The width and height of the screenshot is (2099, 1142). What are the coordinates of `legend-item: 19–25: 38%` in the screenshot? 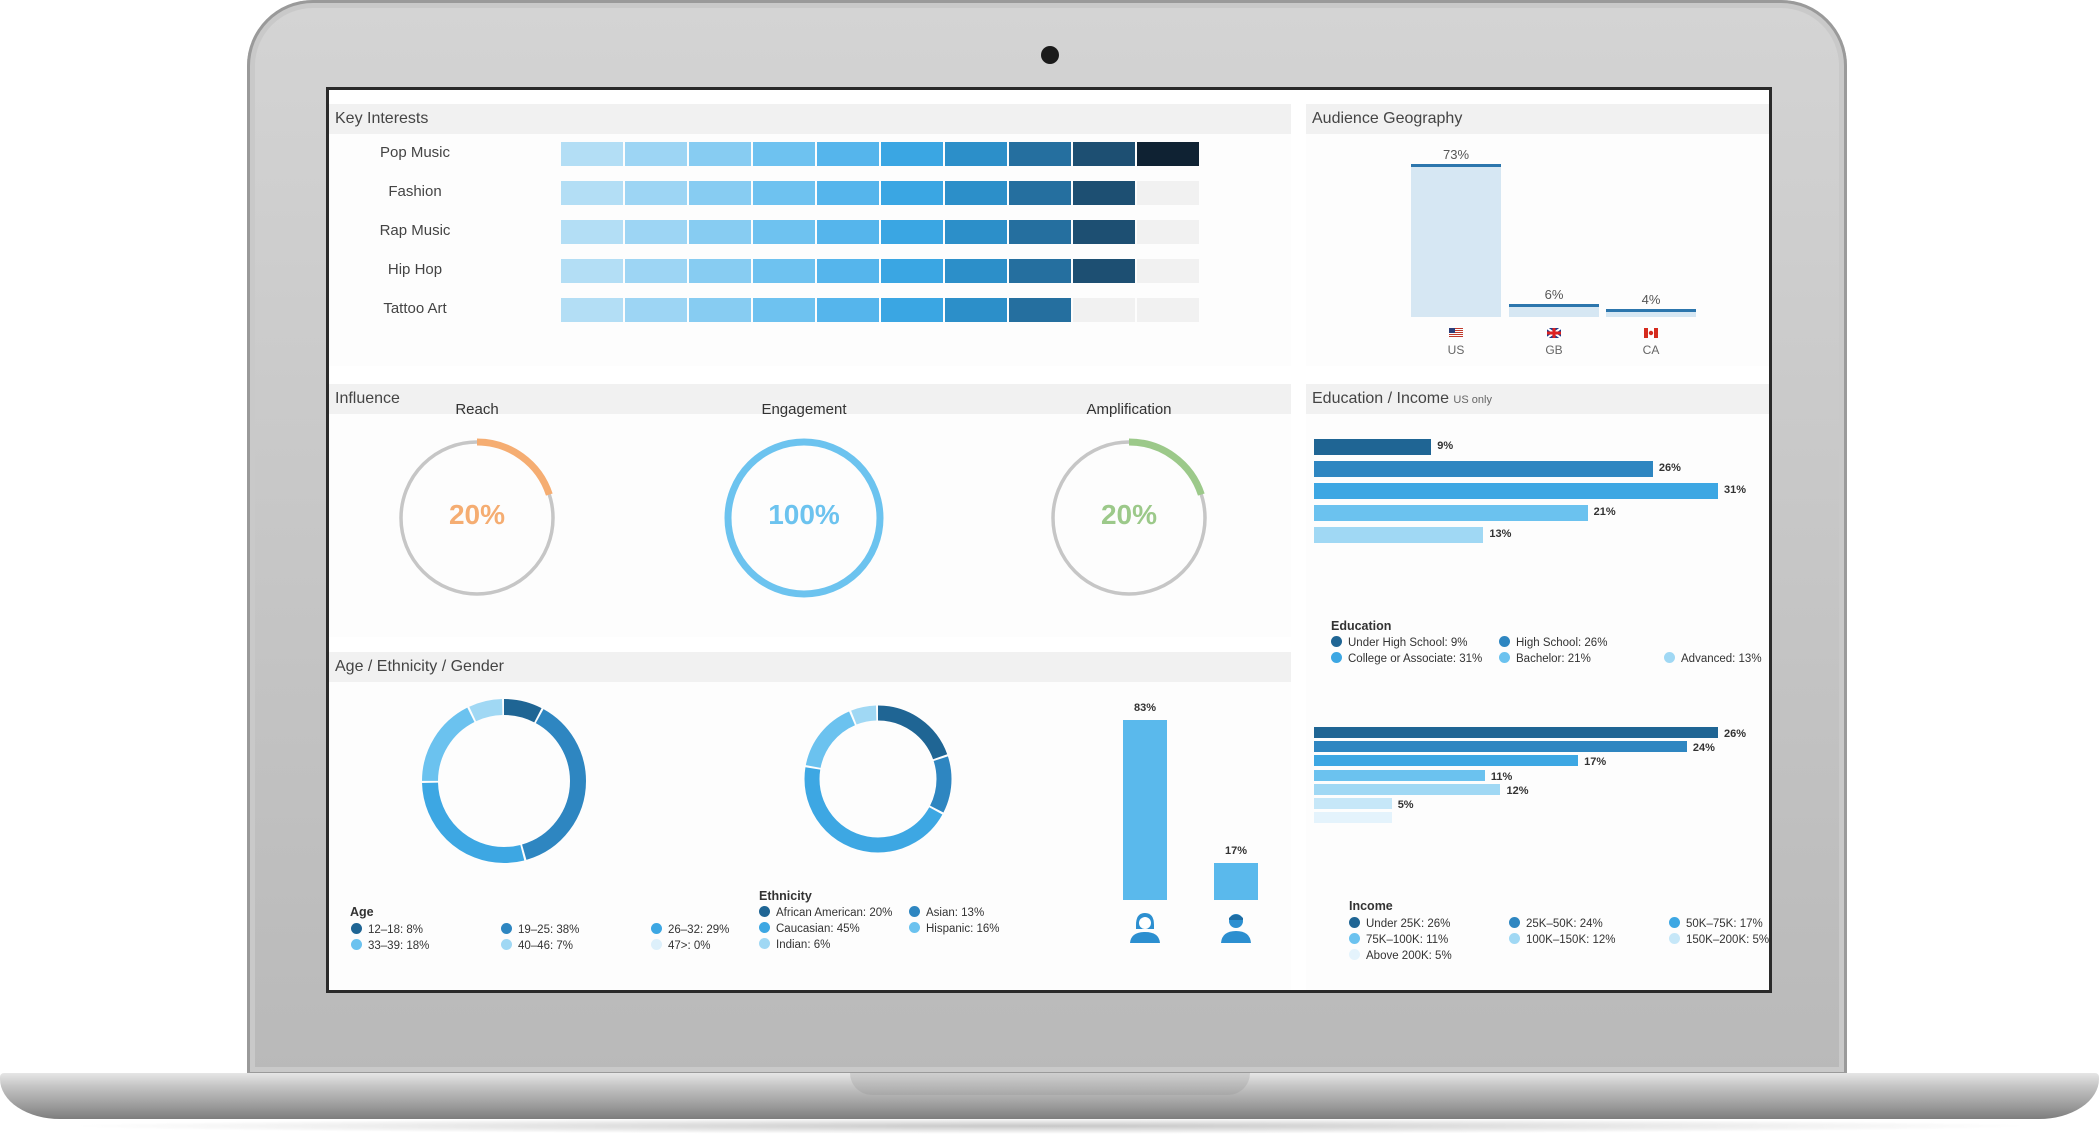 It's located at (540, 929).